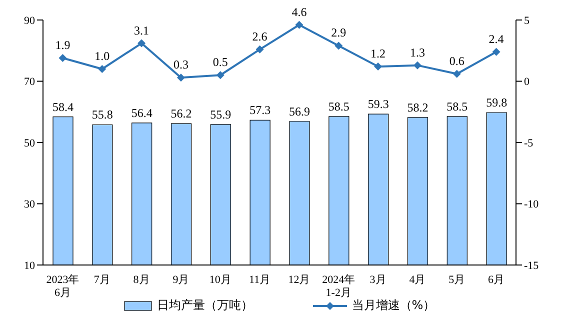 Image resolution: width=566 pixels, height=325 pixels. Describe the element at coordinates (378, 280) in the screenshot. I see `x-tick-label: 3月` at that location.